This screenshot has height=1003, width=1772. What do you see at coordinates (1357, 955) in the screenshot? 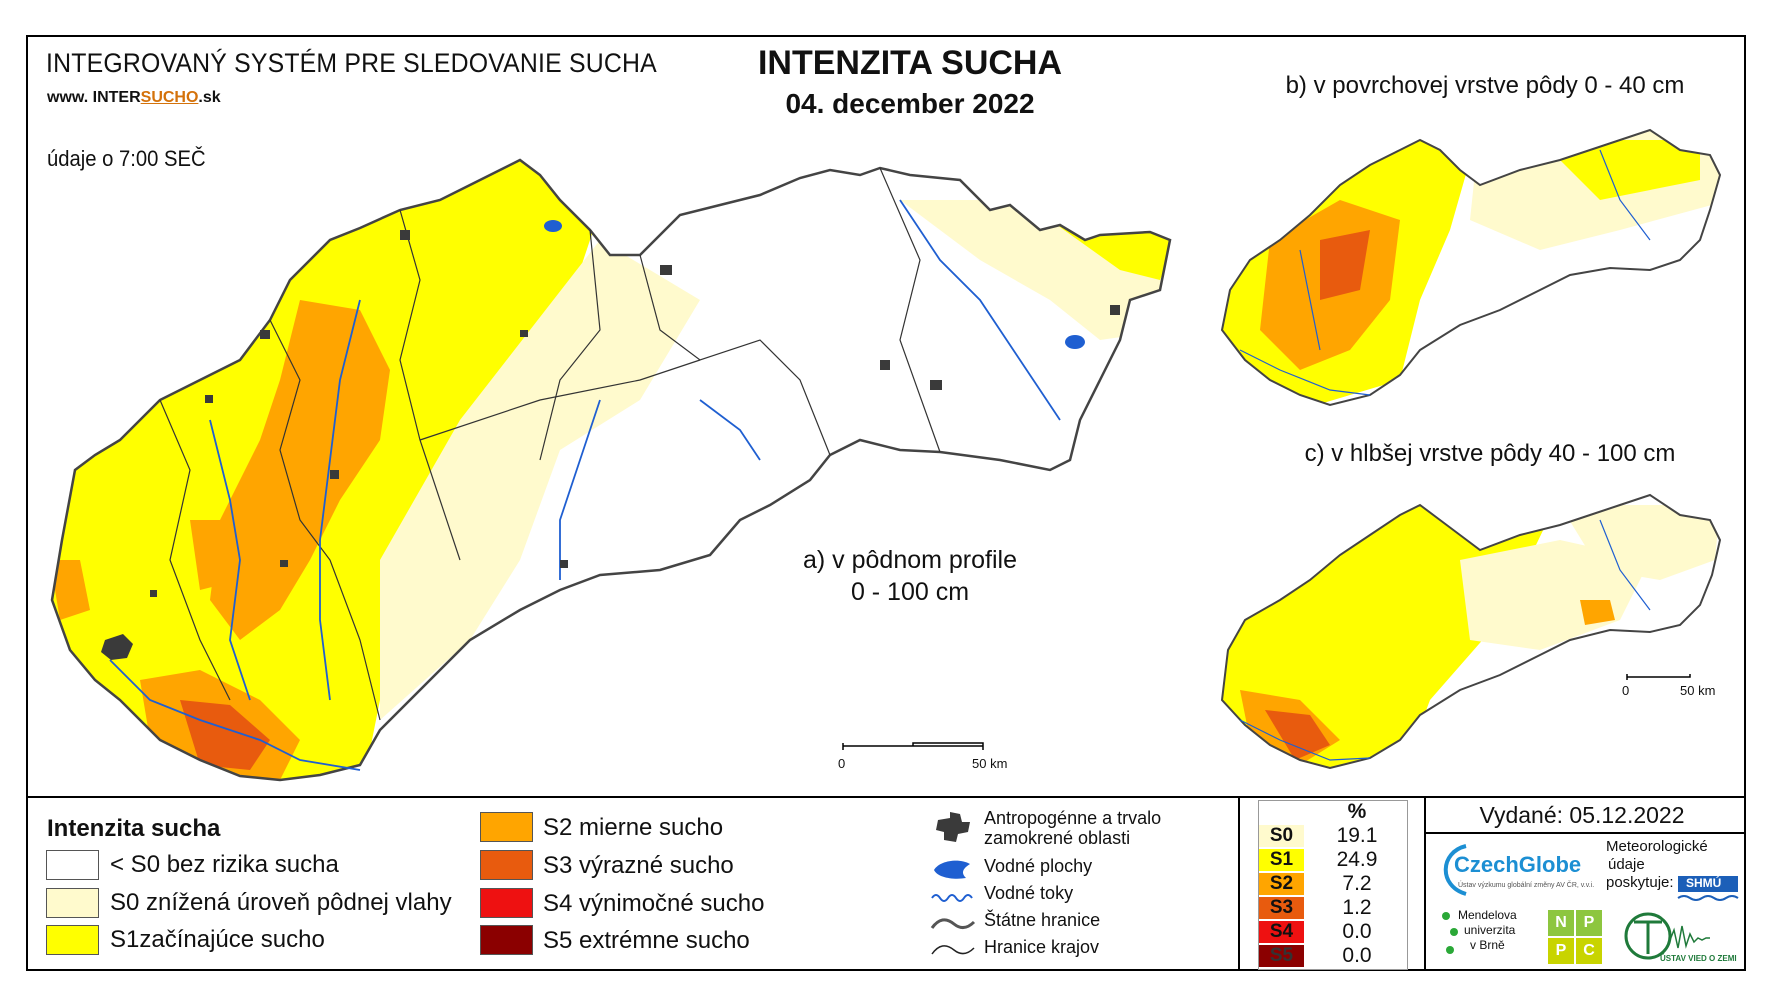
I see `percent-value-s5: 0.0` at bounding box center [1357, 955].